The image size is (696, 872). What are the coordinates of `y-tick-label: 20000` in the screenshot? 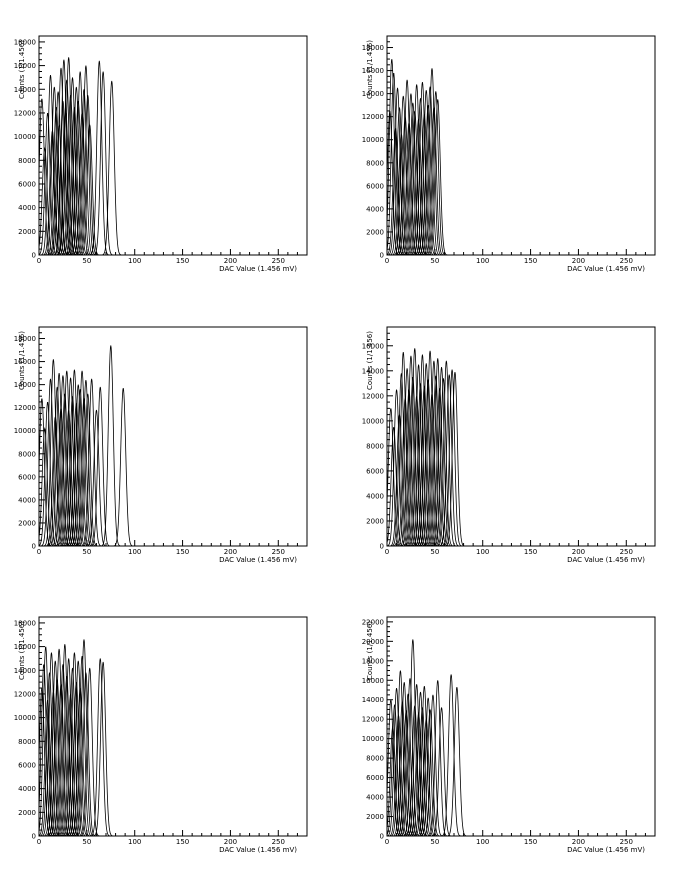 It's located at (373, 642).